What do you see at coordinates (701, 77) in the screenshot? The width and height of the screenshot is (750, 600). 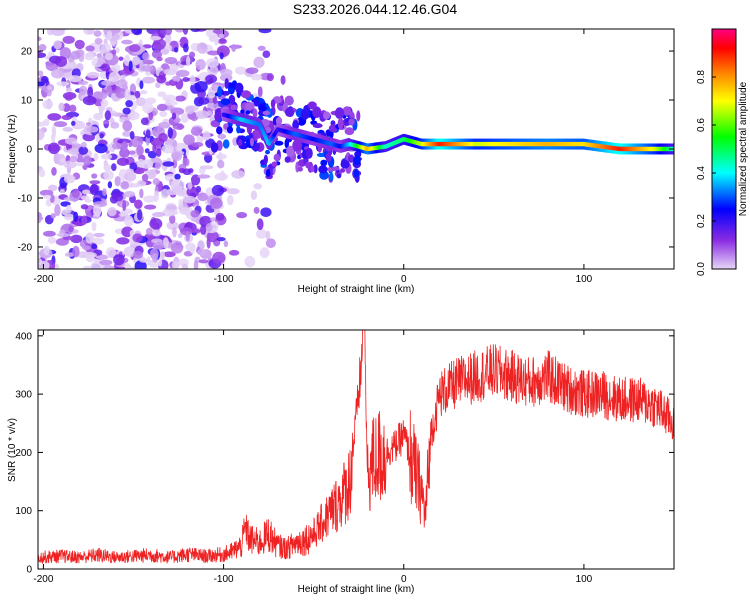 I see `colorbar-tick-label: 0.8` at bounding box center [701, 77].